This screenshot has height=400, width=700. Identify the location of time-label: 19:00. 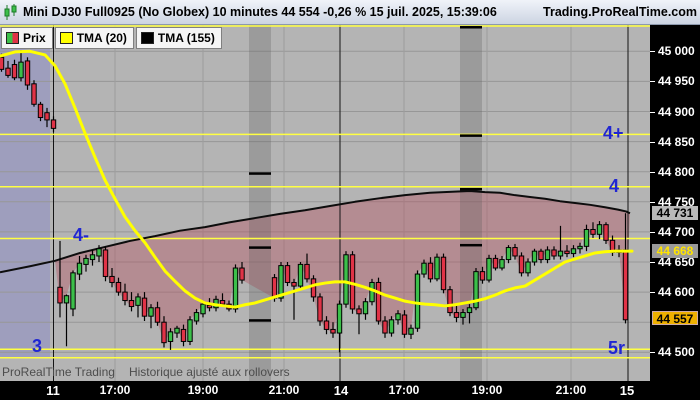
(487, 390).